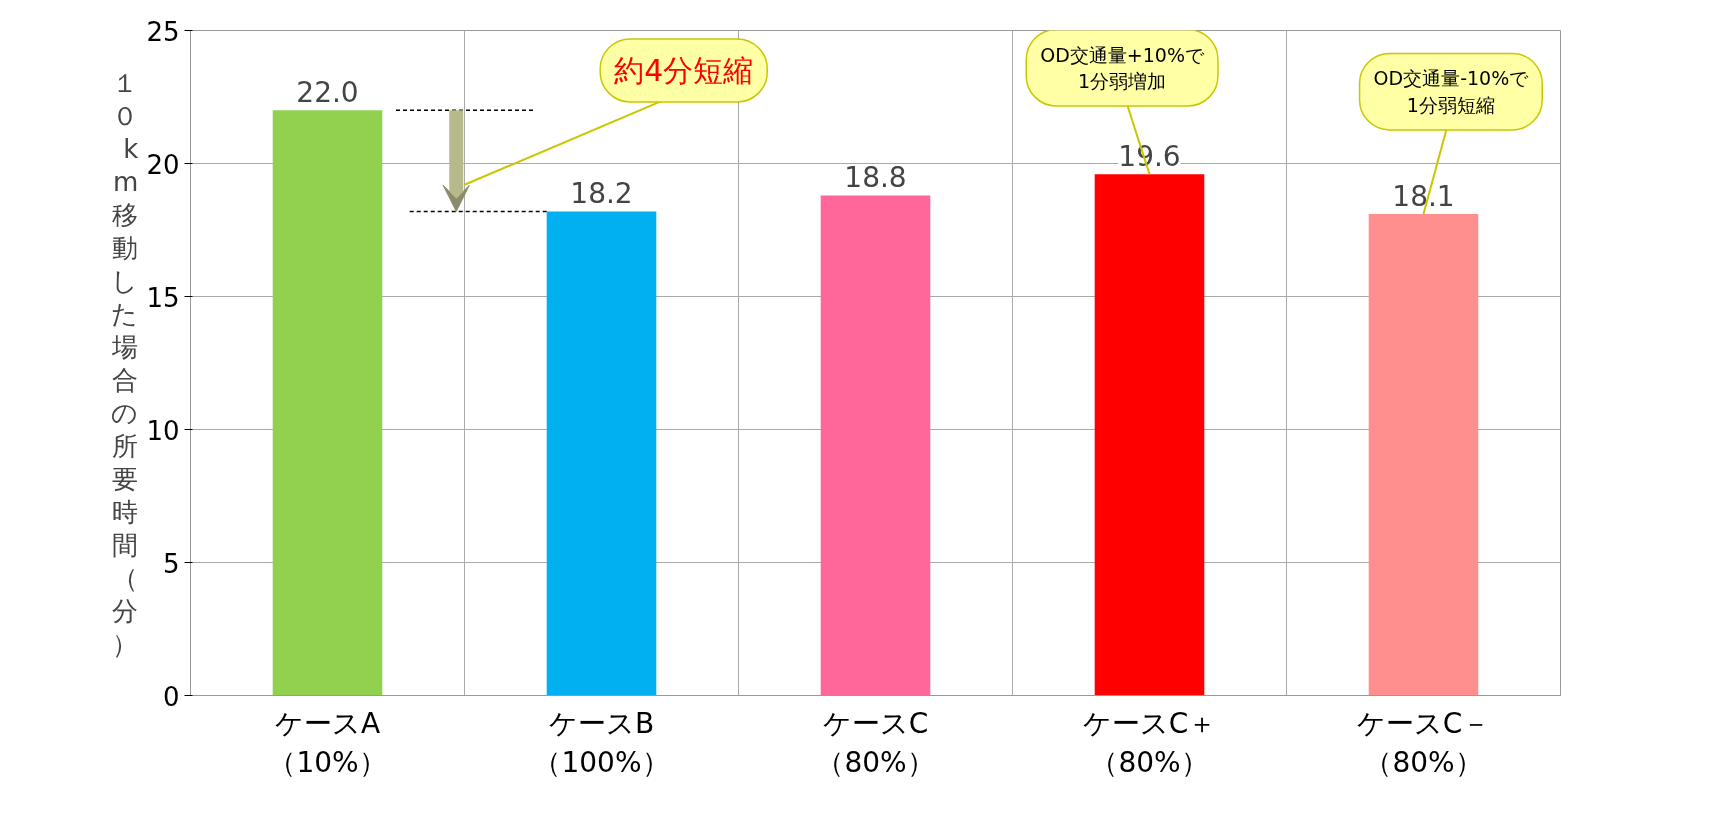 The image size is (1733, 820). Describe the element at coordinates (163, 430) in the screenshot. I see `y-tick-label: 10` at that location.